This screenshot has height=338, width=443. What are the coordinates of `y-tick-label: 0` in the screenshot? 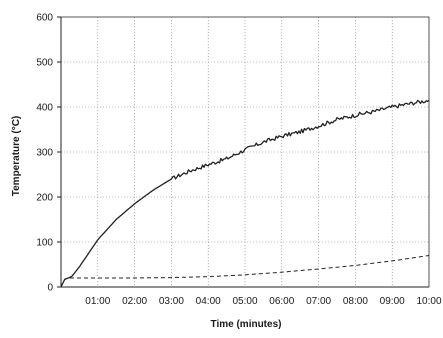 It's located at (50, 288).